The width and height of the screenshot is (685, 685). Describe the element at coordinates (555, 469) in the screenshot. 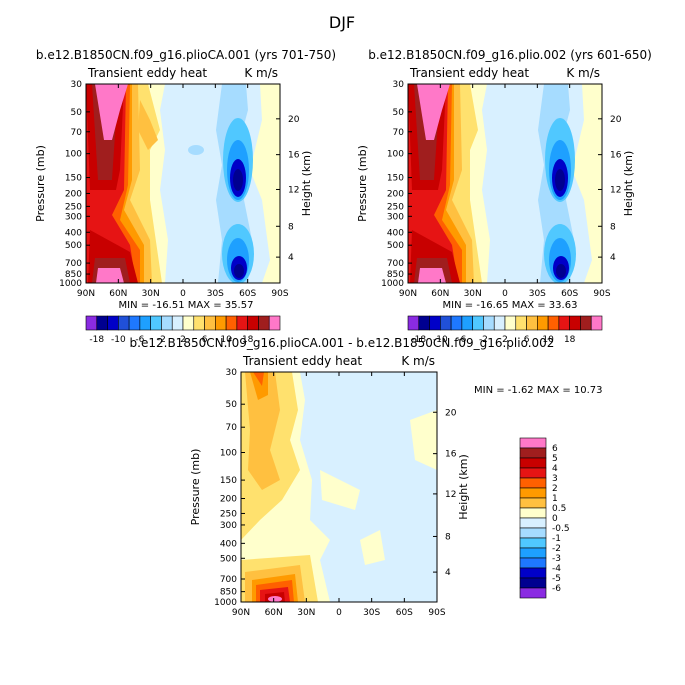

I see `colorbar-label: 4` at that location.